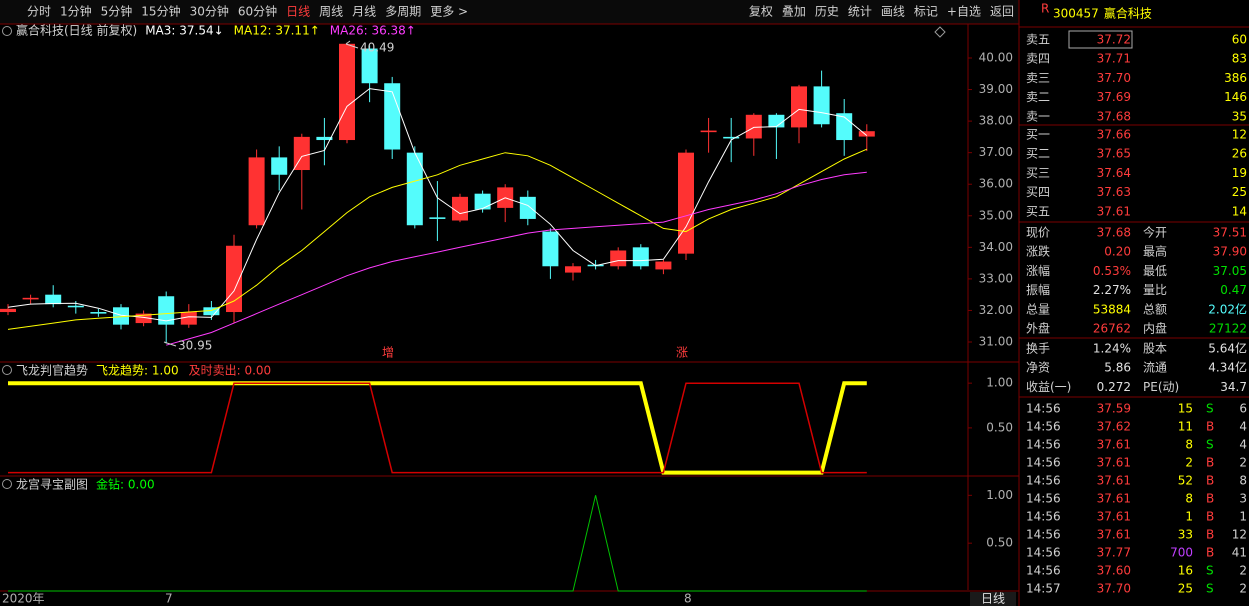 The width and height of the screenshot is (1249, 606). I want to click on tool-button: 标记, so click(926, 12).